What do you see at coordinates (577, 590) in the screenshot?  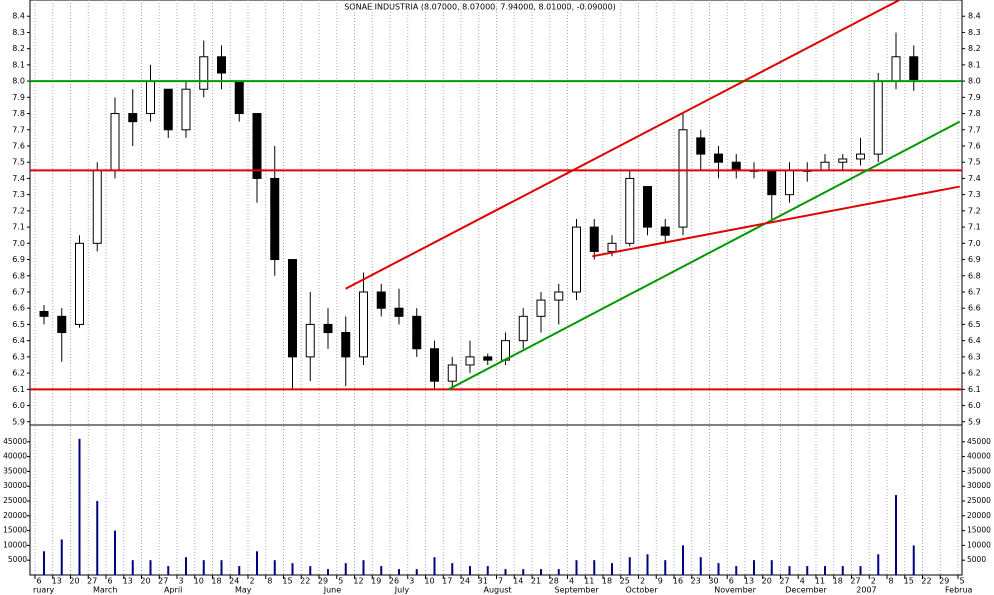 I see `month-label: September` at bounding box center [577, 590].